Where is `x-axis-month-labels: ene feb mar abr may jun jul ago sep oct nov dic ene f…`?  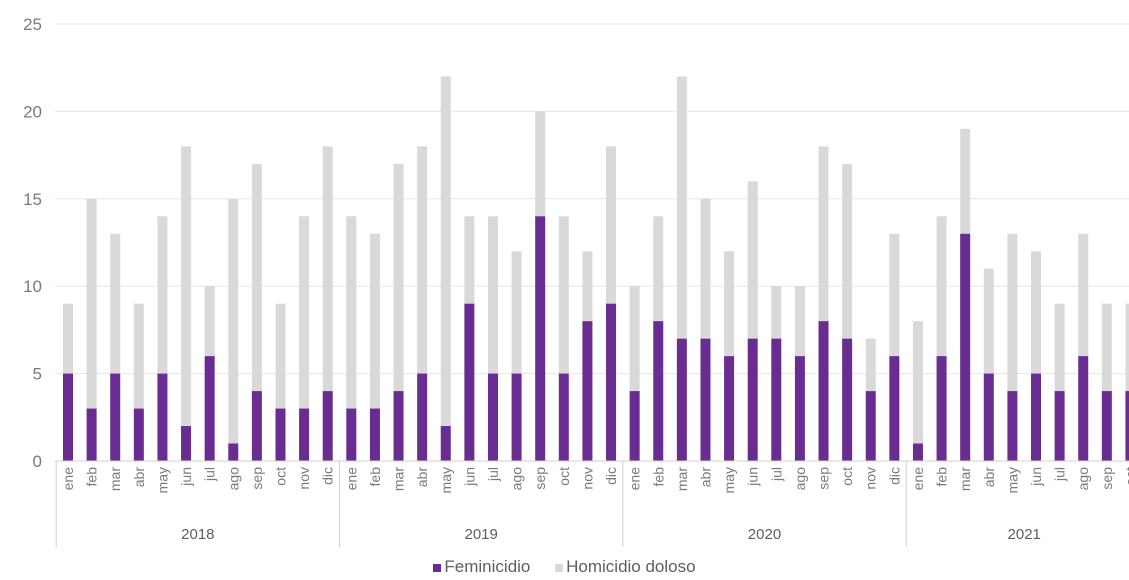
x-axis-month-labels: ene feb mar abr may jun jul ago sep oct nov dic ene f… is located at coordinates (594, 480).